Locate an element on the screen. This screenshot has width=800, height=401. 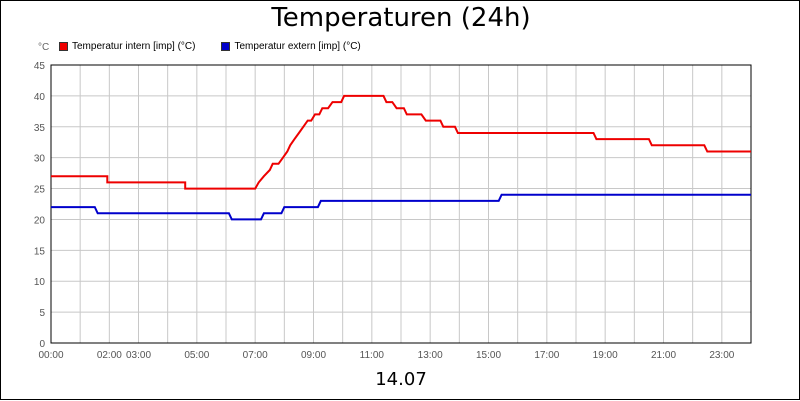
legend-item-intern: Temperatur intern [imp] (°C) is located at coordinates (127, 46).